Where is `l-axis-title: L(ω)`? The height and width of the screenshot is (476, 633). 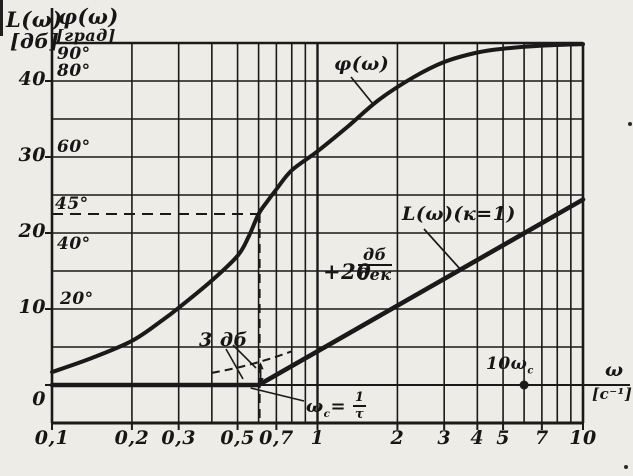
l-axis-title: L(ω) is located at coordinates (34, 19).